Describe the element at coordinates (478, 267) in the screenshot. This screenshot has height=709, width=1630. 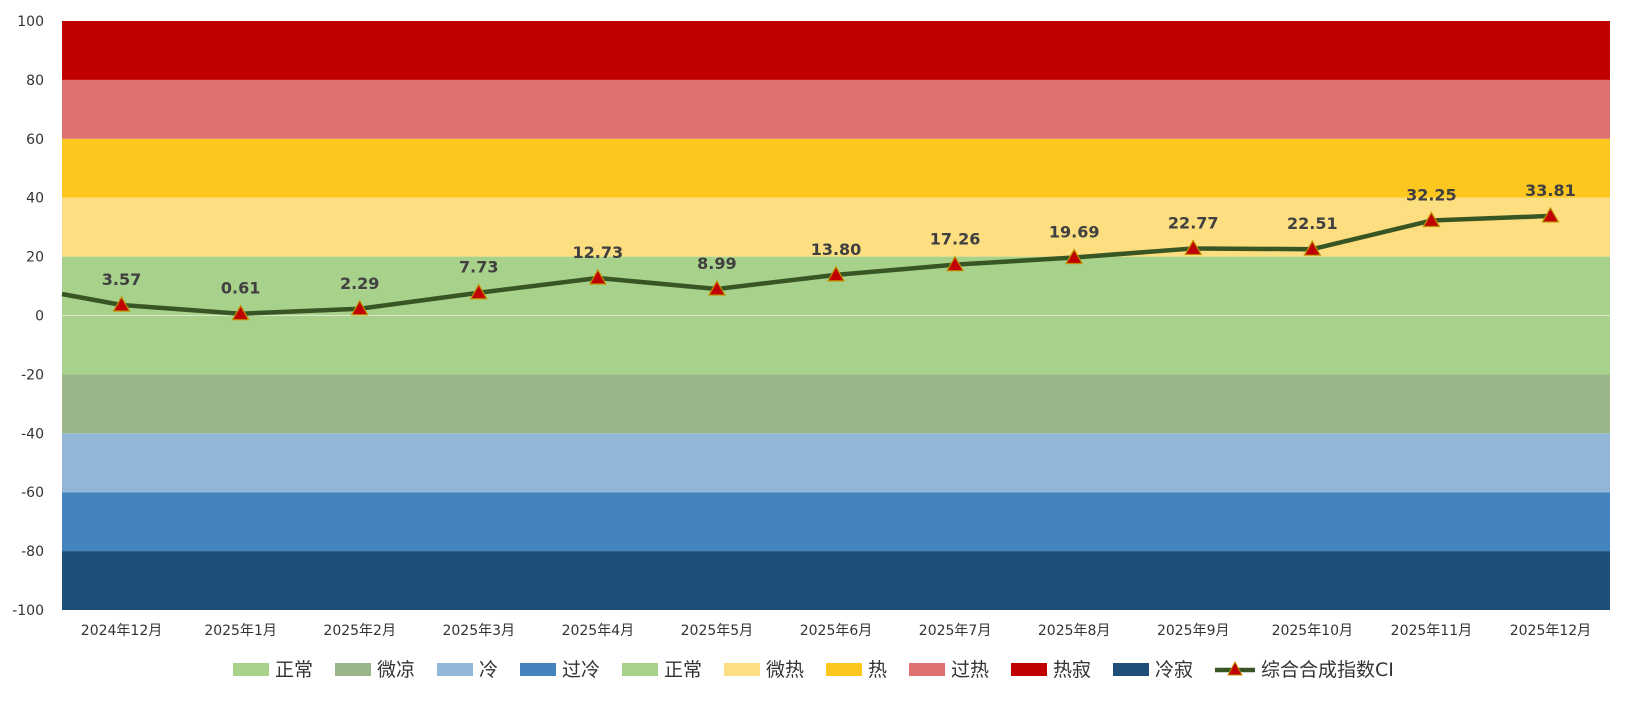
I see `data-label: 7.73` at that location.